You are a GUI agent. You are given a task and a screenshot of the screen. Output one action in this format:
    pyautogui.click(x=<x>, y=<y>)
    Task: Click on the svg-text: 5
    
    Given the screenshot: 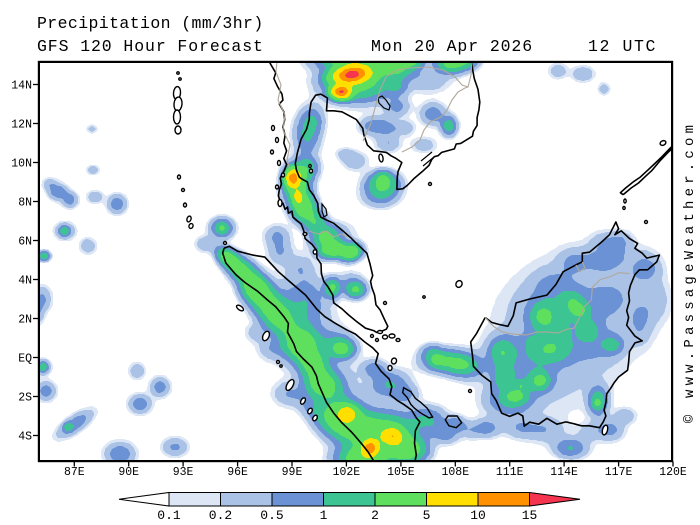 What is the action you would take?
    pyautogui.click(x=427, y=515)
    